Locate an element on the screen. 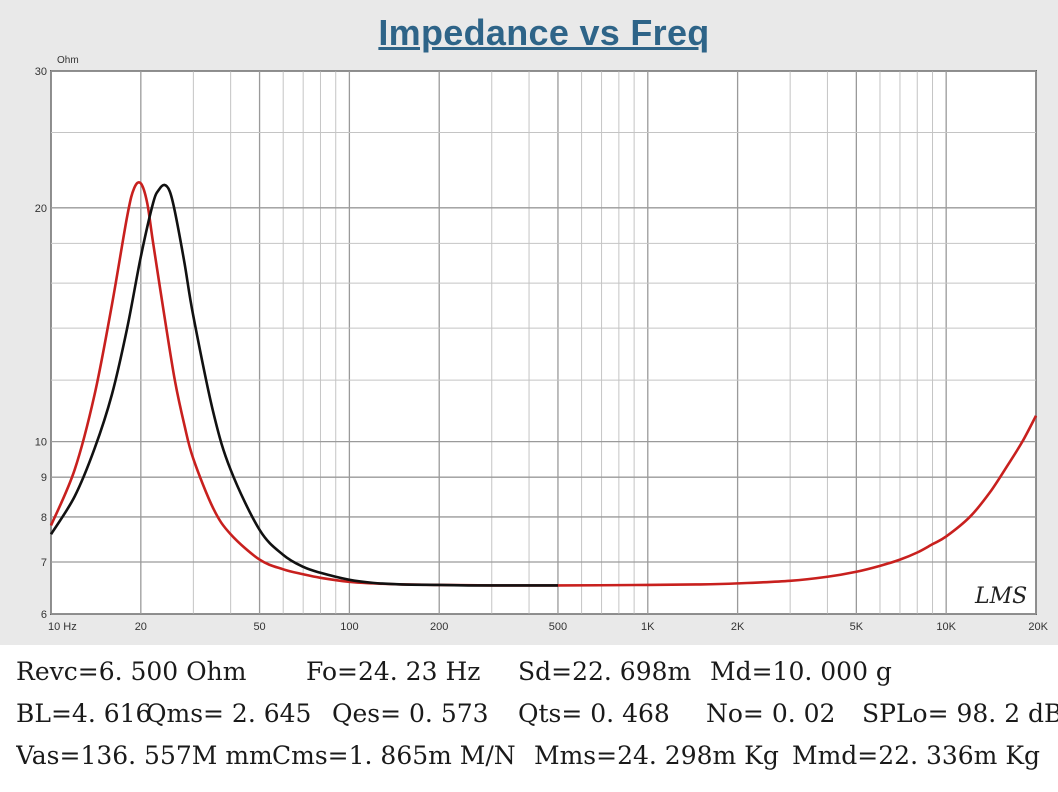 The width and height of the screenshot is (1058, 792). param-qms: Qms= 2. 645 is located at coordinates (229, 713).